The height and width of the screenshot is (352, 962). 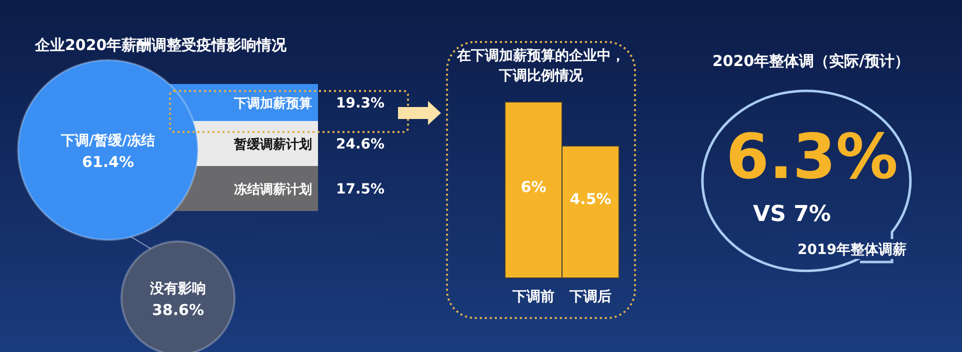 I want to click on text: 企业2020年薪酬调整受疫情影响情况, so click(x=161, y=45).